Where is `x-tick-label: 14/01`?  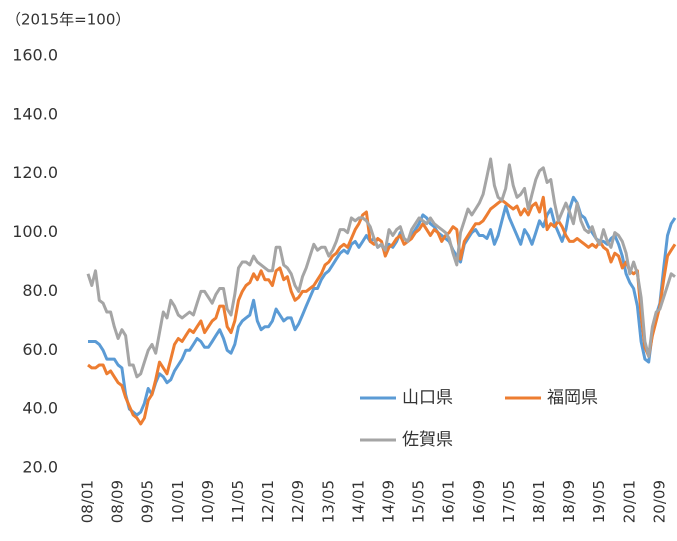
x-tick-label: 14/01 is located at coordinates (358, 501).